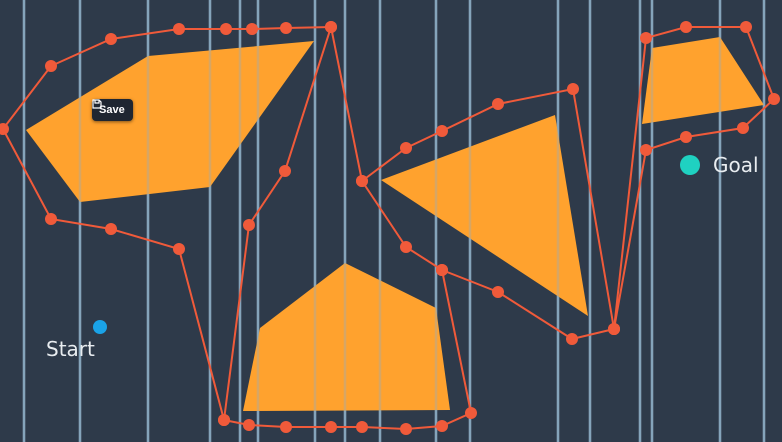  What do you see at coordinates (703, 80) in the screenshot?
I see `obstacle-top-right` at bounding box center [703, 80].